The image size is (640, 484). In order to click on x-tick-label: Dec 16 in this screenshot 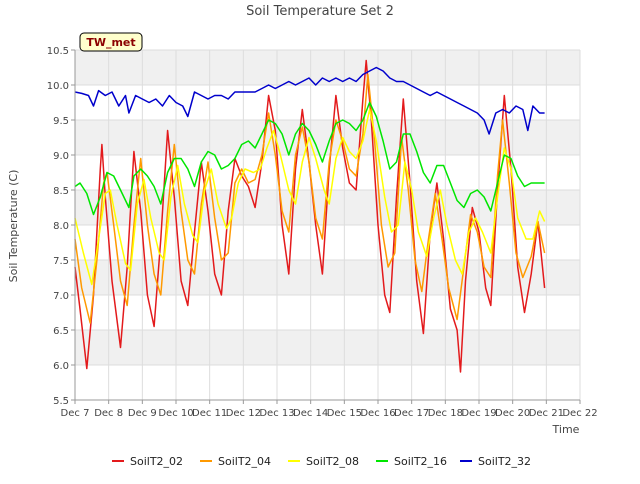, I will do `click(377, 413)`.